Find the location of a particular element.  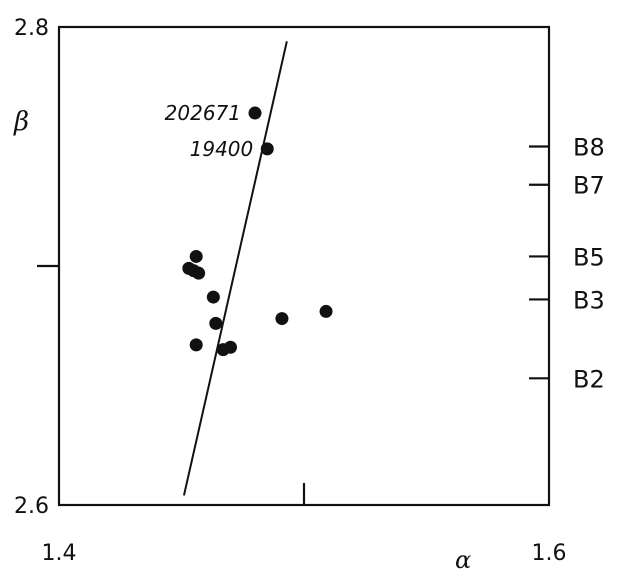

point-label: 19400 is located at coordinates (222, 149).